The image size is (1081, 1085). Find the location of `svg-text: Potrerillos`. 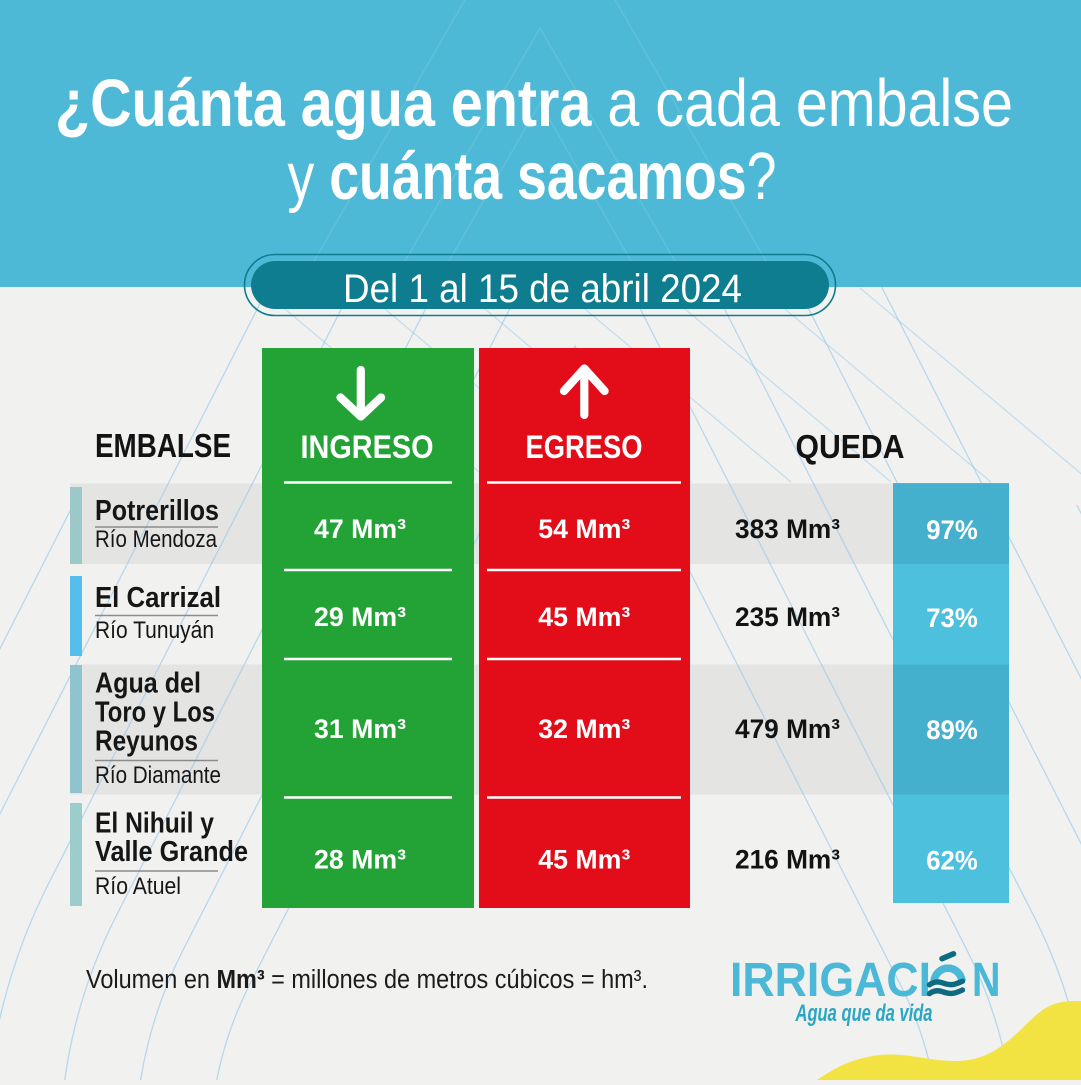

svg-text: Potrerillos is located at coordinates (157, 511).